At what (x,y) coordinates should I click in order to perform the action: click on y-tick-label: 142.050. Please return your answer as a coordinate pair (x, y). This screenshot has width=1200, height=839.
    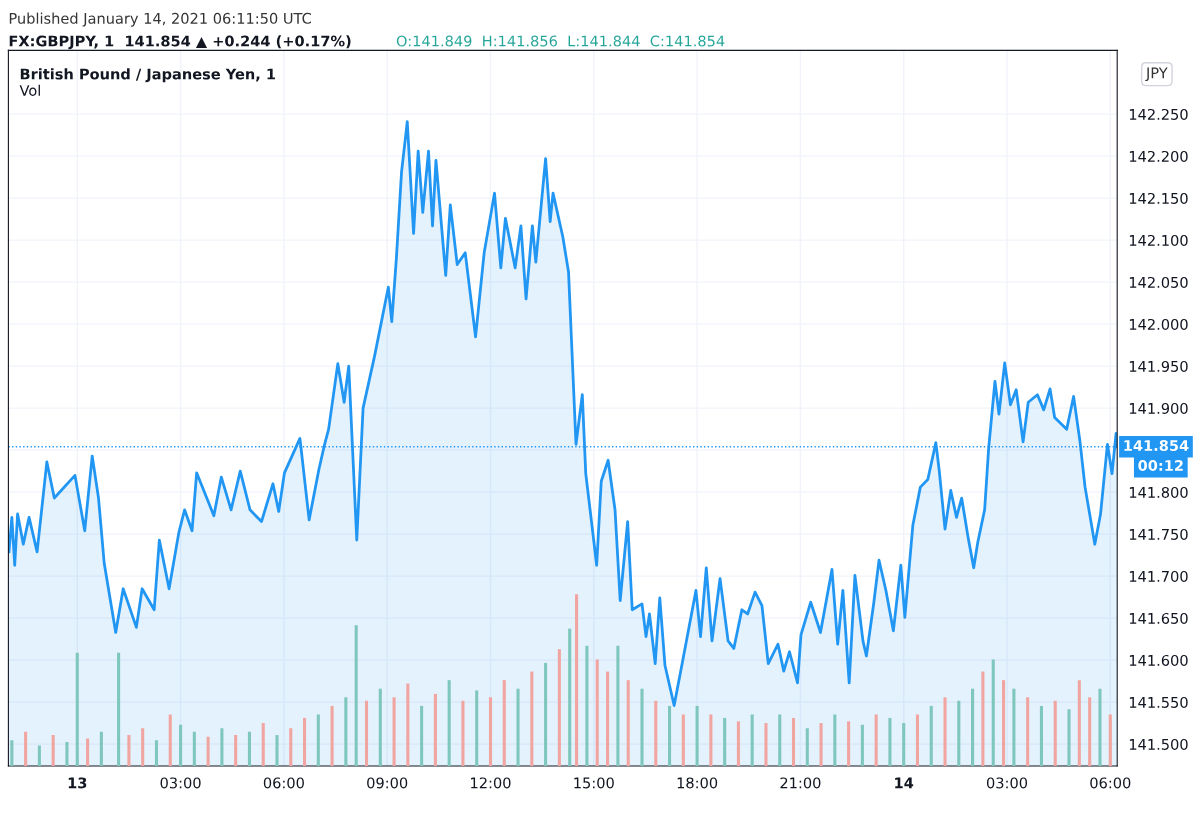
    Looking at the image, I should click on (1158, 282).